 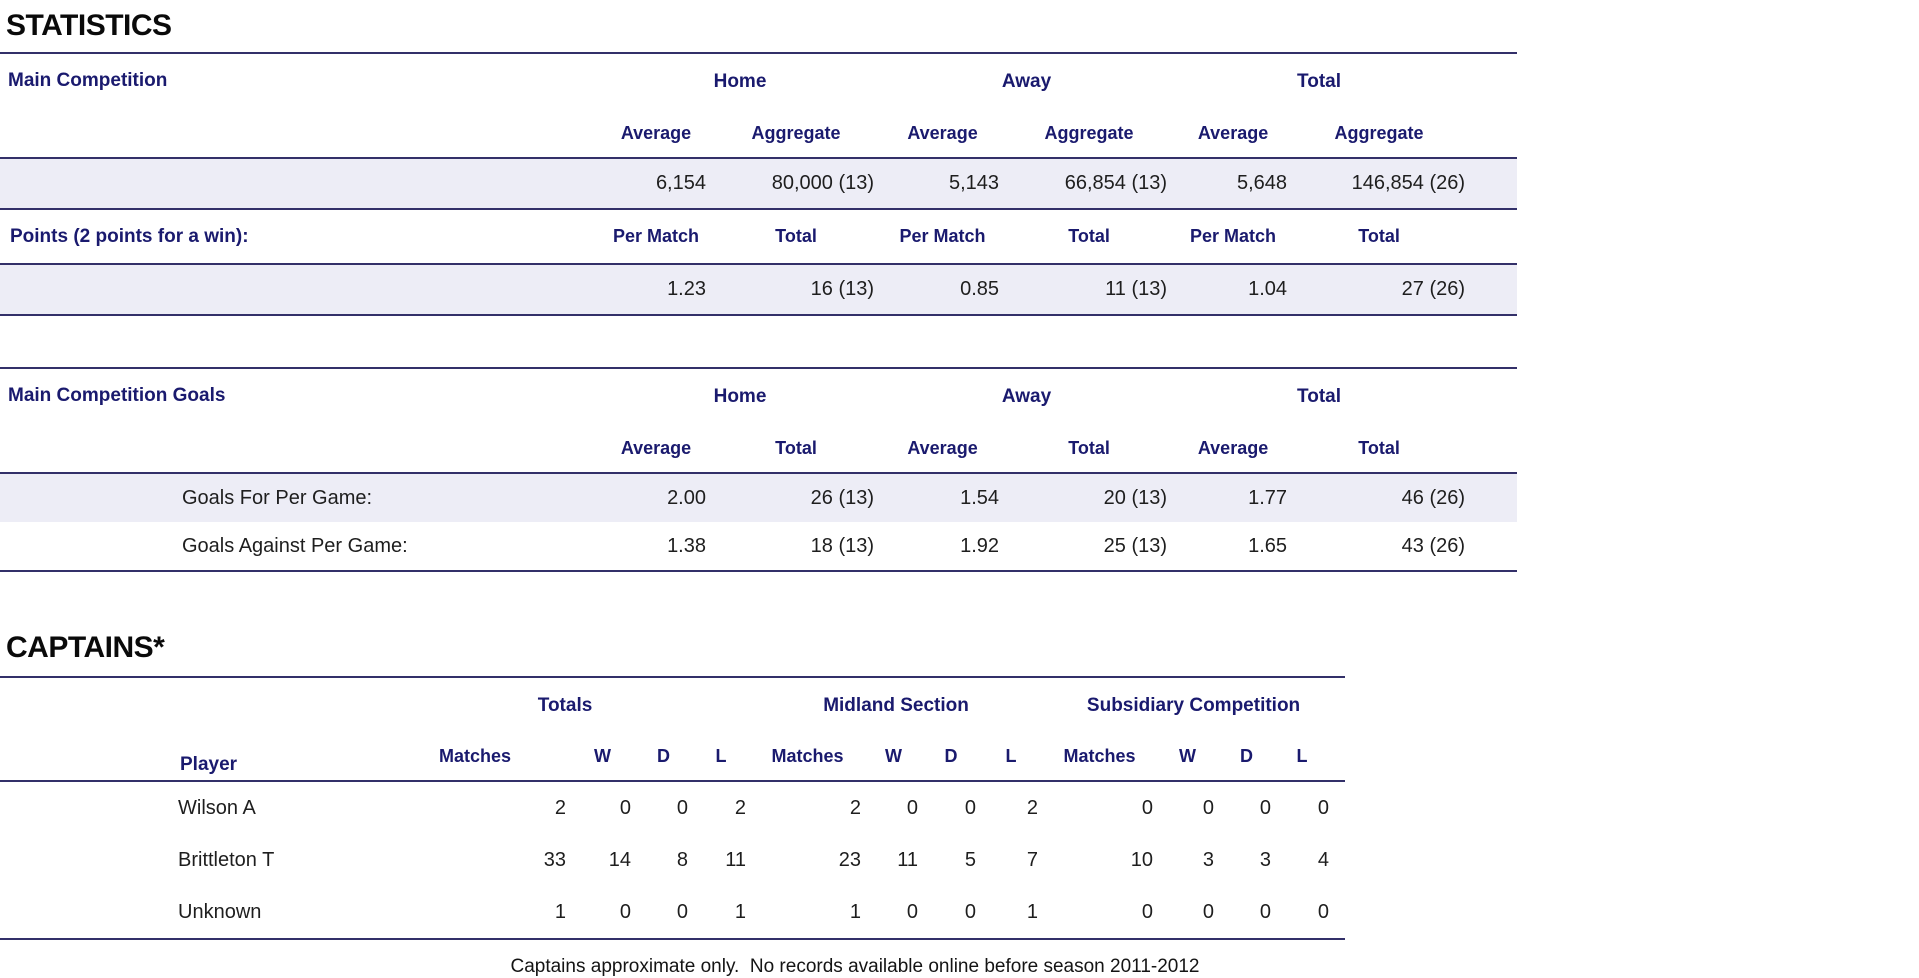 What do you see at coordinates (682, 807) in the screenshot?
I see `wilson-totals-d: 0` at bounding box center [682, 807].